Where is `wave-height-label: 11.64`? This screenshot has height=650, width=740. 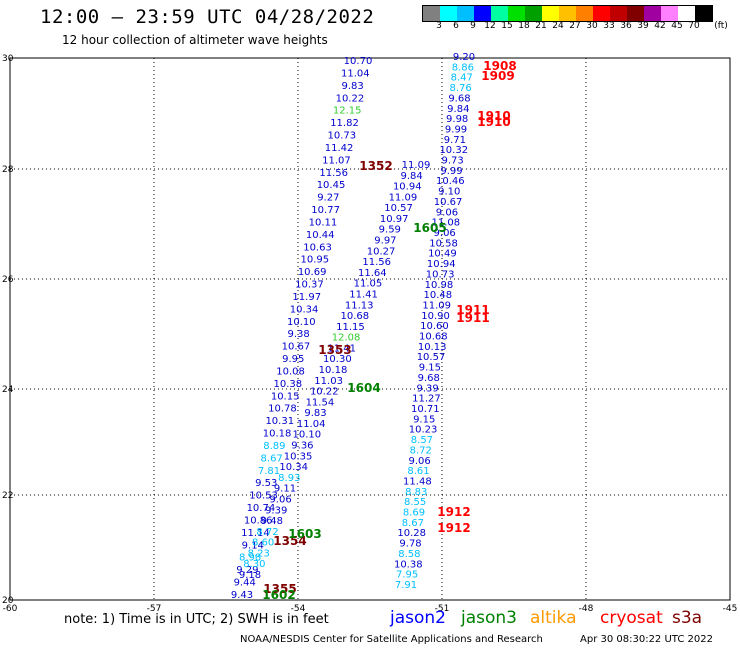
wave-height-label: 11.64 is located at coordinates (372, 273).